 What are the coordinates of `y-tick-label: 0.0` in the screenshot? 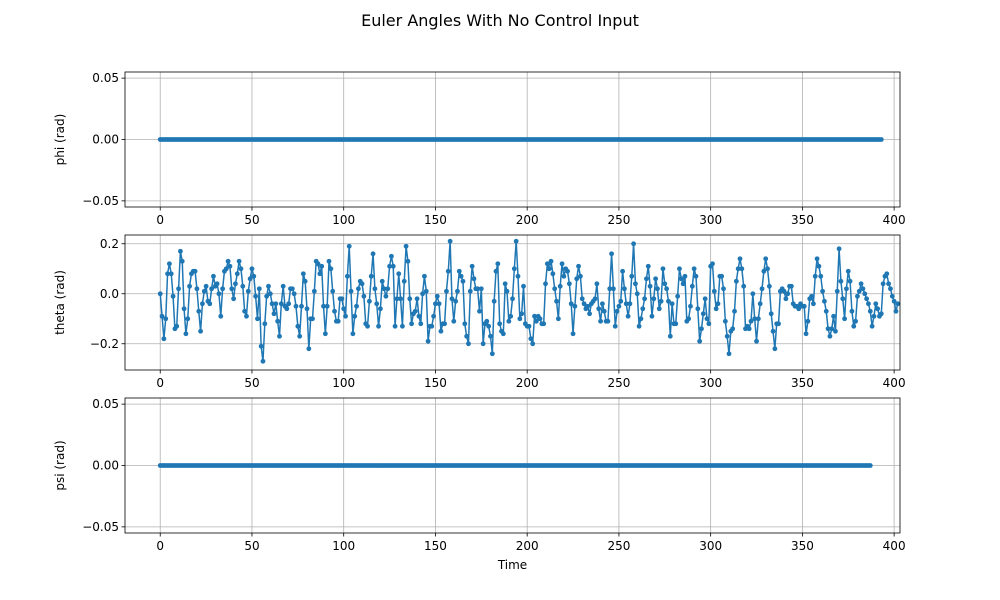 It's located at (109, 294).